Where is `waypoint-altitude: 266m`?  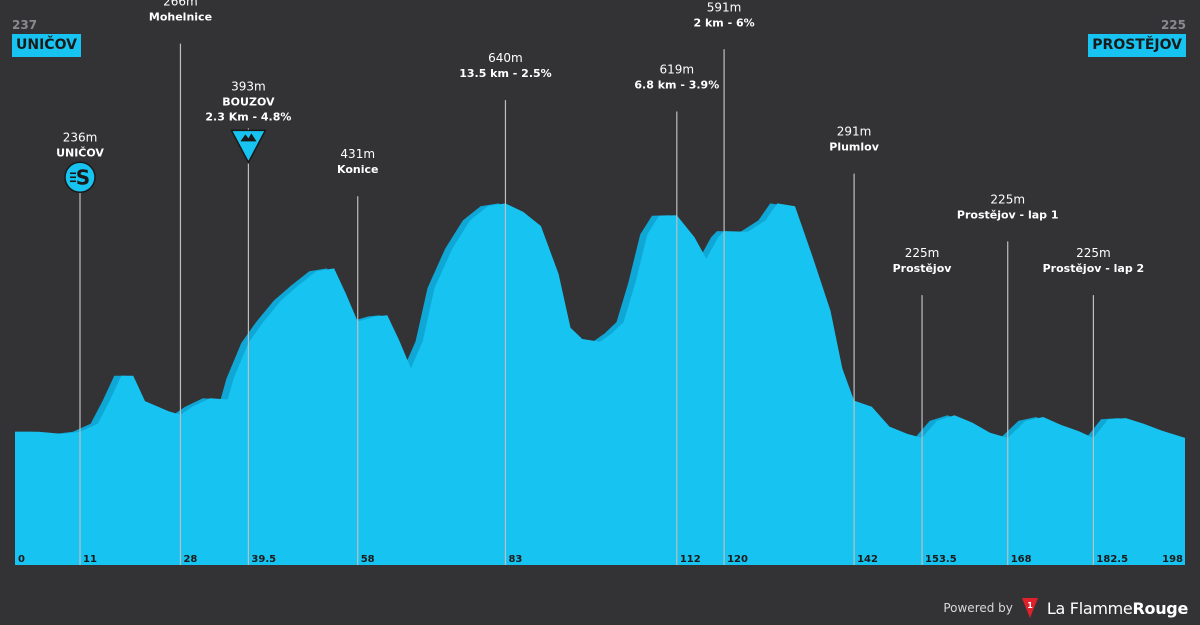
waypoint-altitude: 266m is located at coordinates (180, 4).